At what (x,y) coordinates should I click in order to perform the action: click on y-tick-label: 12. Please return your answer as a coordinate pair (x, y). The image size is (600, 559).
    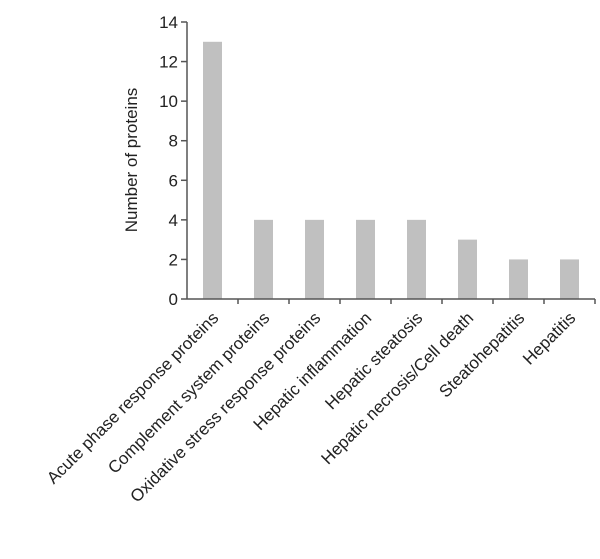
    Looking at the image, I should click on (168, 62).